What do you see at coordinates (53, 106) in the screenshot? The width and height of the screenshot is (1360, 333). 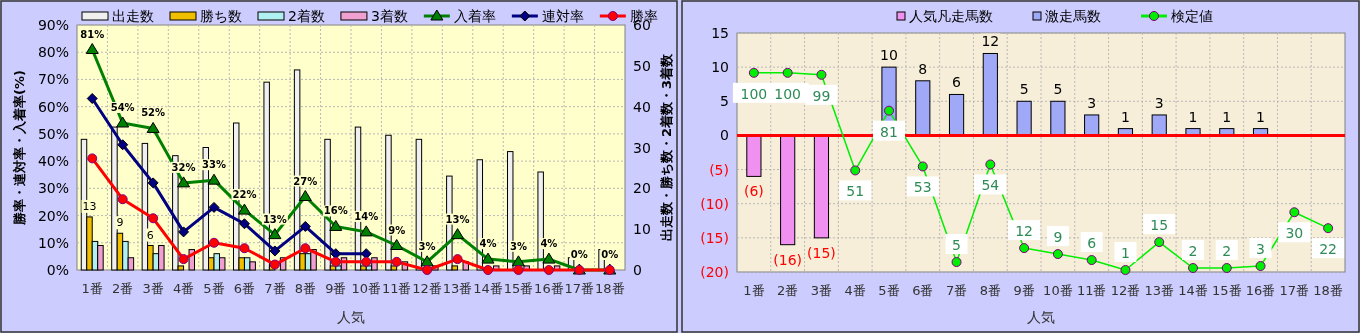 I see `y-tick-label: 60%` at bounding box center [53, 106].